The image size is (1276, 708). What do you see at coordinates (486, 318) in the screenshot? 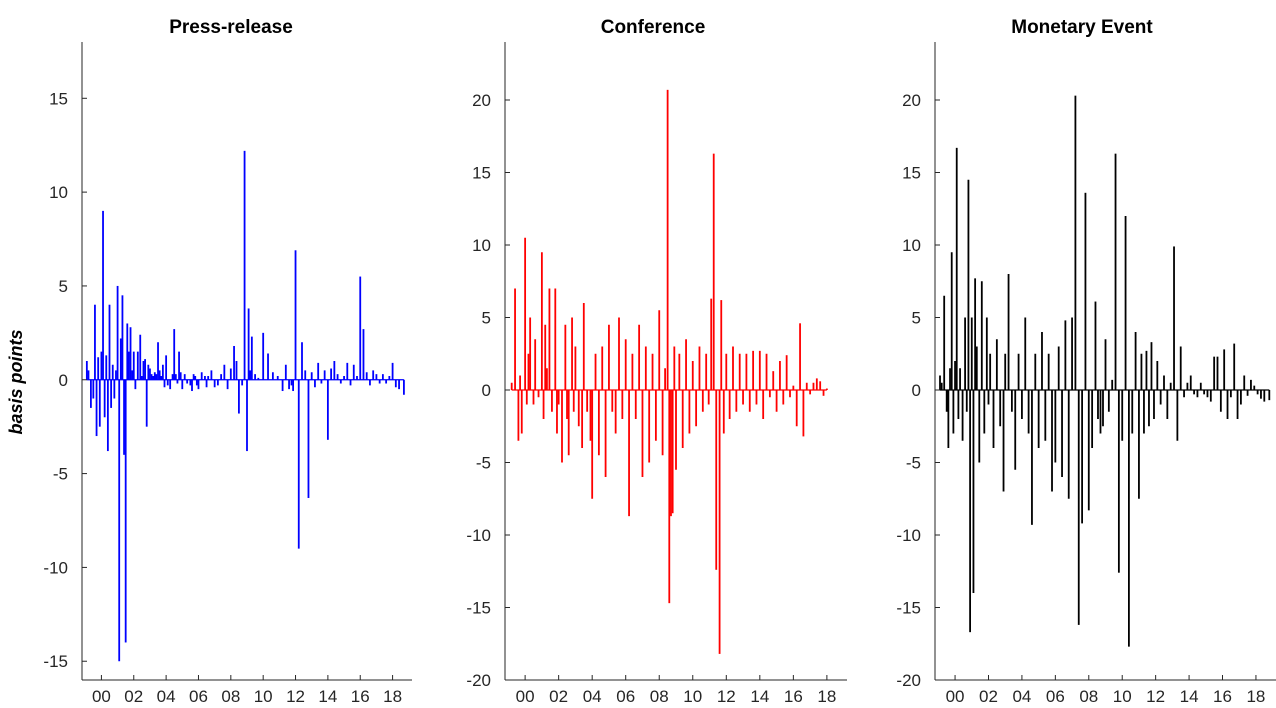
I see `conference-y-tick-label: 5` at bounding box center [486, 318].